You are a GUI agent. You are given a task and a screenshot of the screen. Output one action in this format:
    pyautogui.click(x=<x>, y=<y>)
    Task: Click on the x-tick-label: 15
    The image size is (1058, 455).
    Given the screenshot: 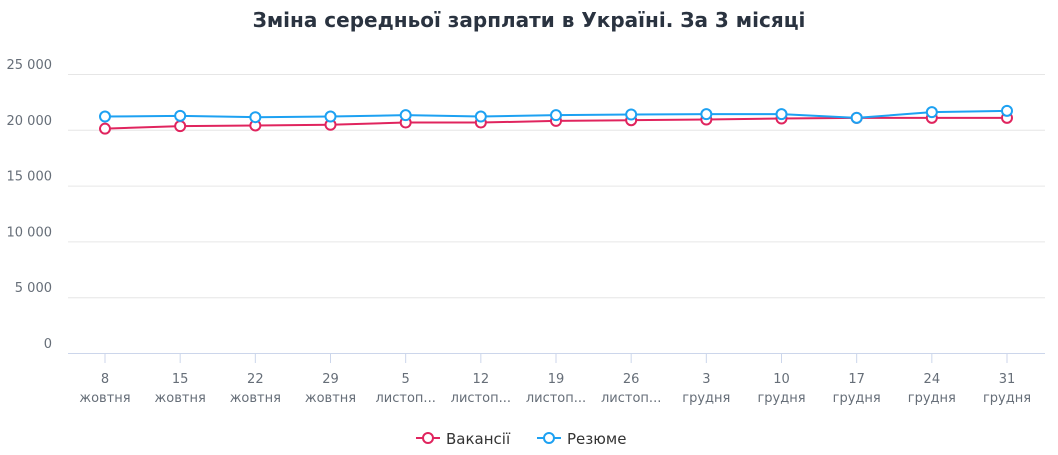 What is the action you would take?
    pyautogui.click(x=180, y=379)
    